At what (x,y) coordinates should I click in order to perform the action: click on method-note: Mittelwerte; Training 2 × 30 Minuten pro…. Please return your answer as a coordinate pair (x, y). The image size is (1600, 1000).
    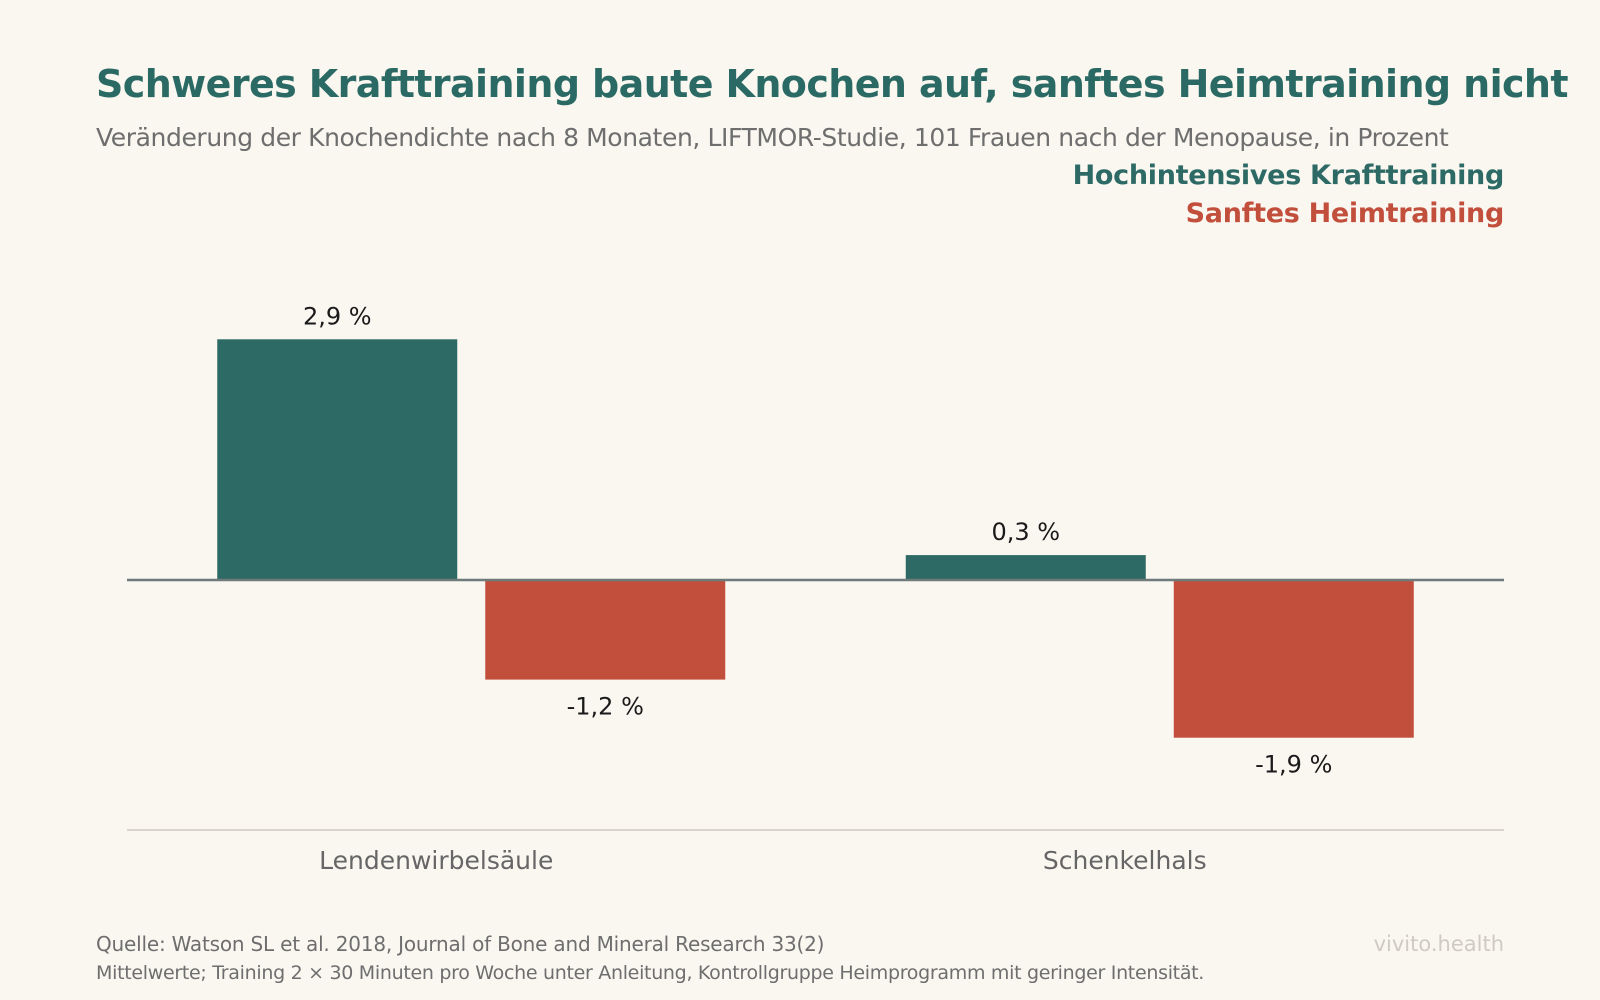
    Looking at the image, I should click on (650, 973).